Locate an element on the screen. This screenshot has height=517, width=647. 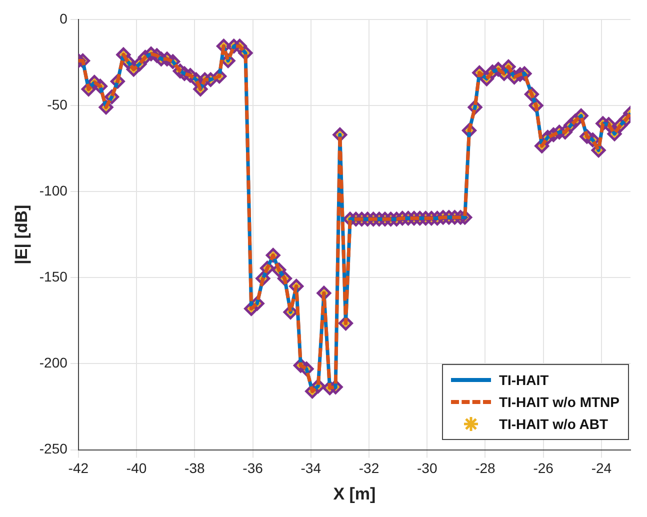
x-tick-label: -28 is located at coordinates (485, 468).